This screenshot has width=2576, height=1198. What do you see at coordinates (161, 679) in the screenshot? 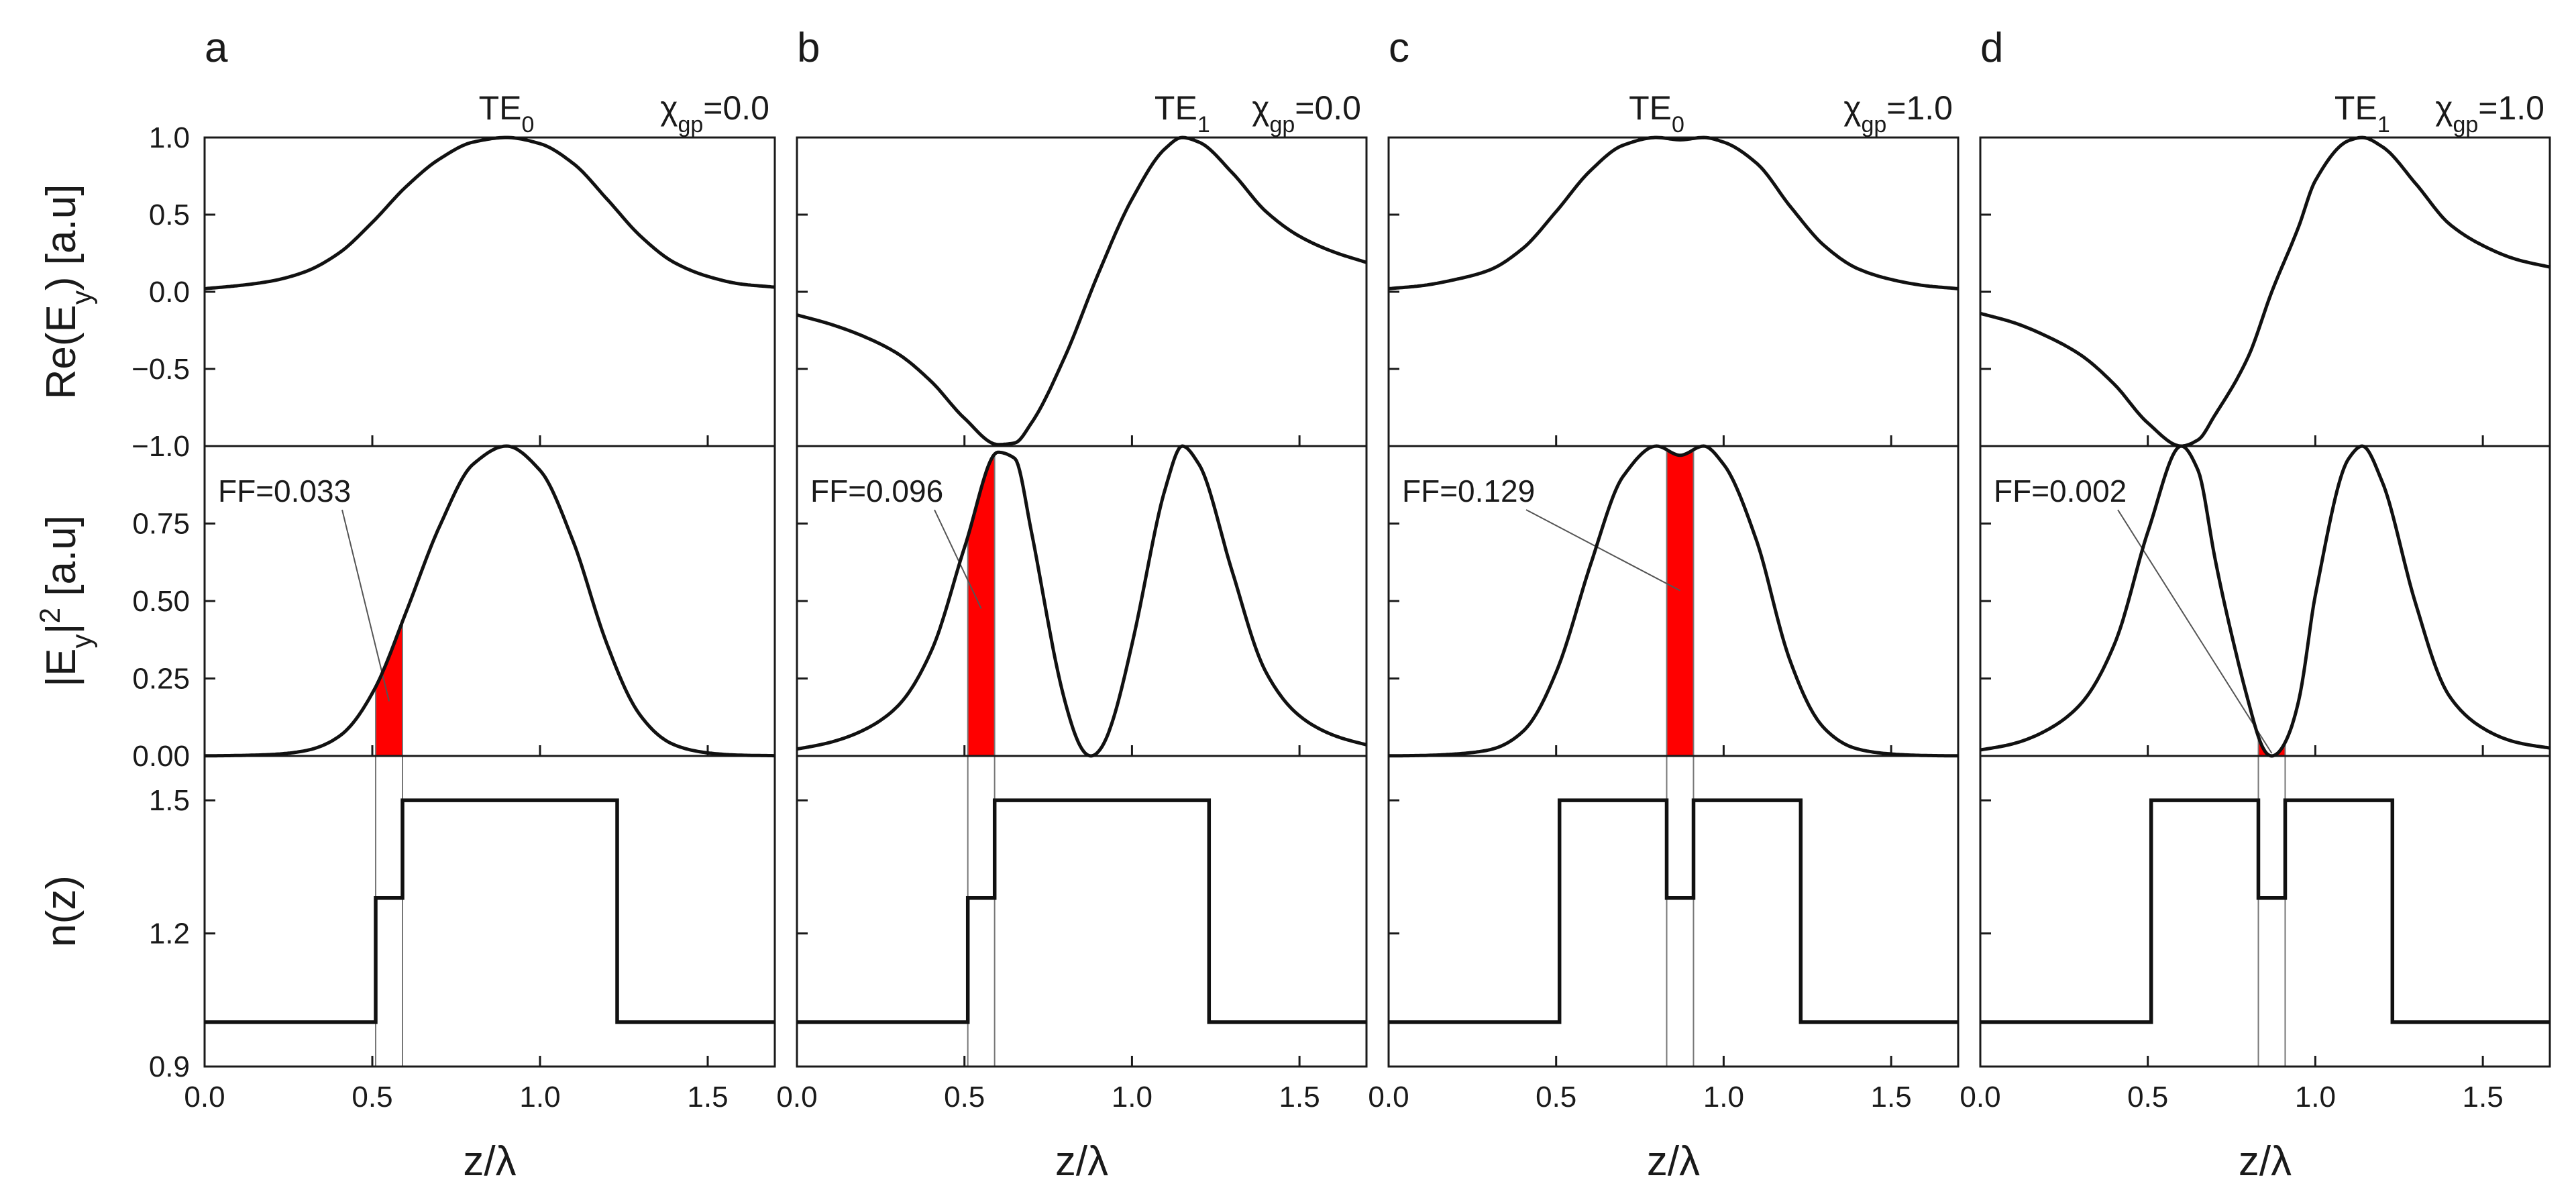
I see `y-tick-label: 0.25` at bounding box center [161, 679].